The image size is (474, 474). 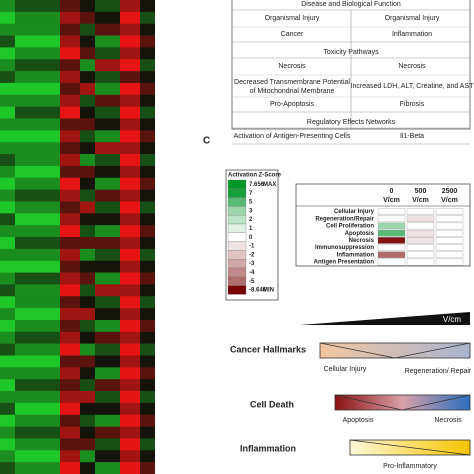 What do you see at coordinates (392, 191) in the screenshot?
I see `col-header: 0` at bounding box center [392, 191].